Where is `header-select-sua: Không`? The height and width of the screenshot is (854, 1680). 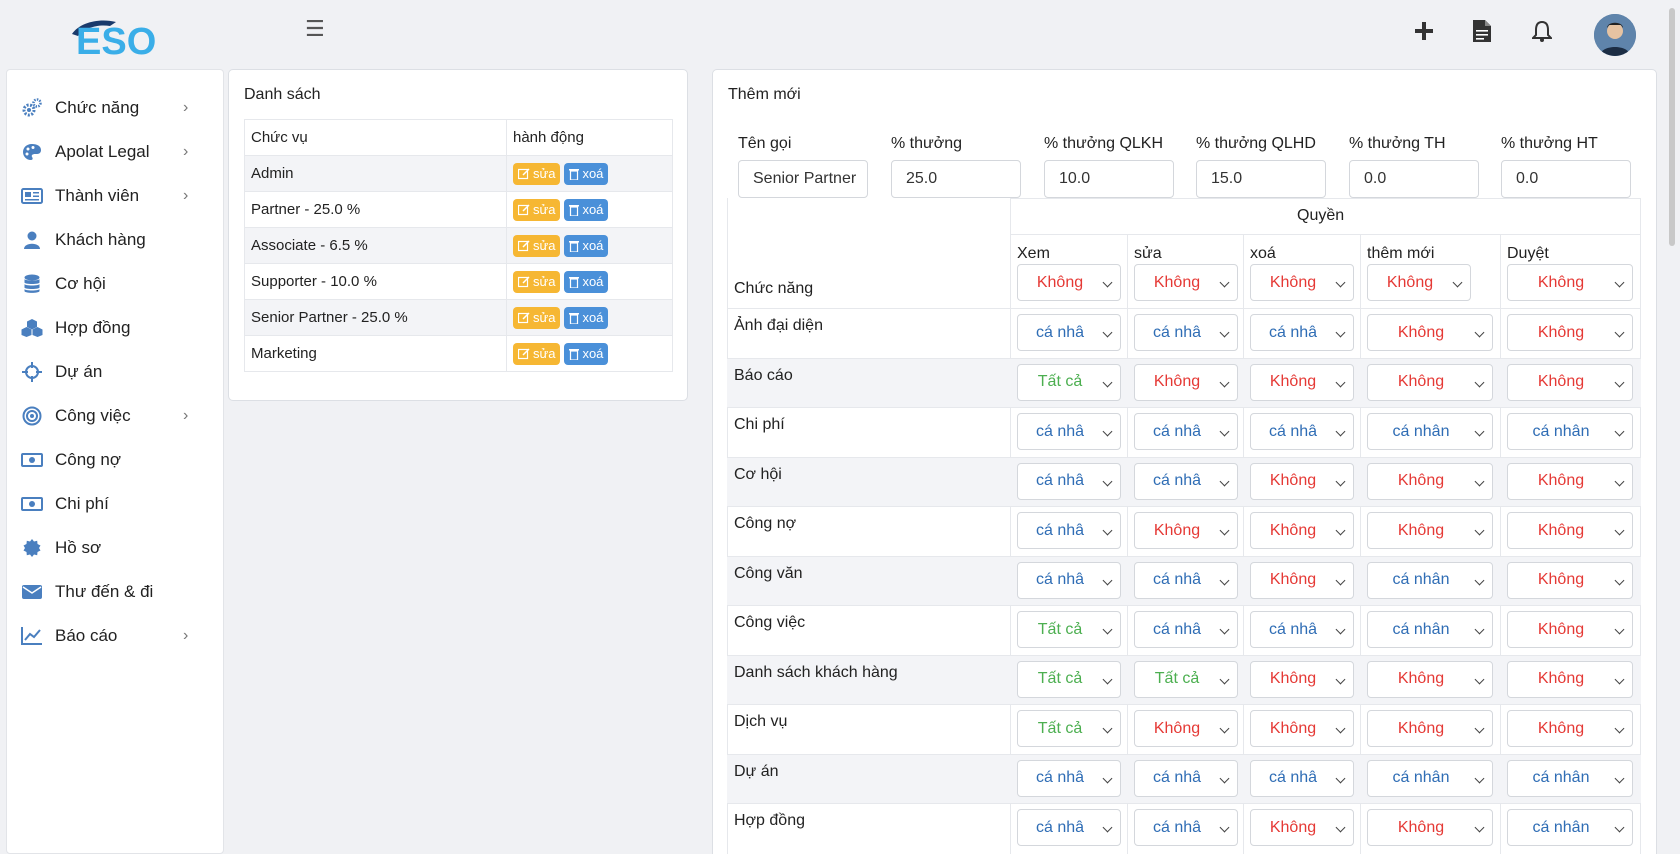
header-select-sua: Không is located at coordinates (1186, 282).